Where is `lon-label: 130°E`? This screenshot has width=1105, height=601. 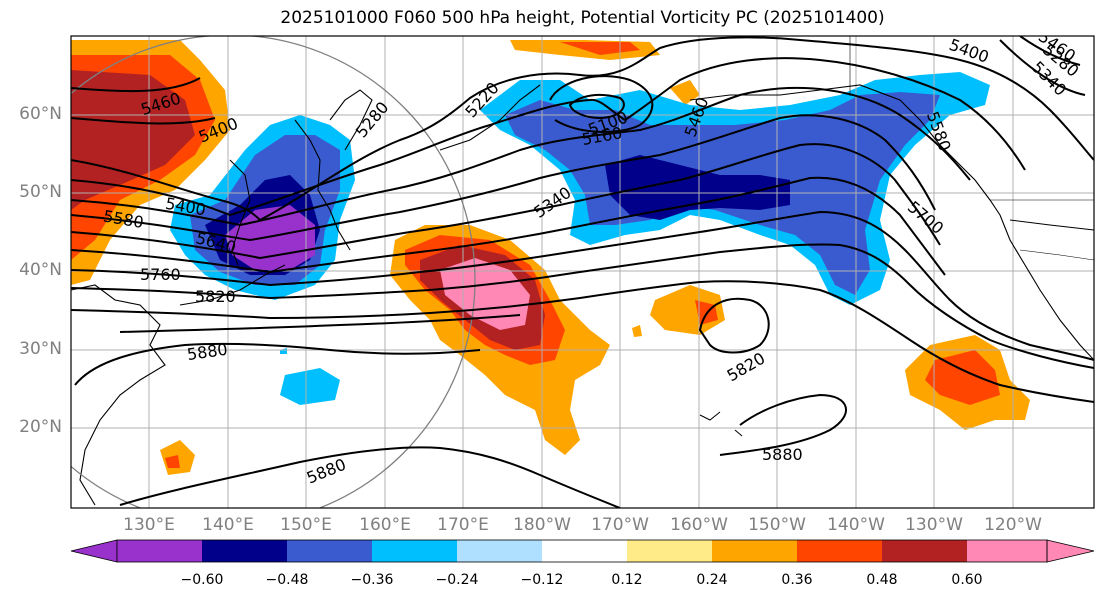 lon-label: 130°E is located at coordinates (149, 525).